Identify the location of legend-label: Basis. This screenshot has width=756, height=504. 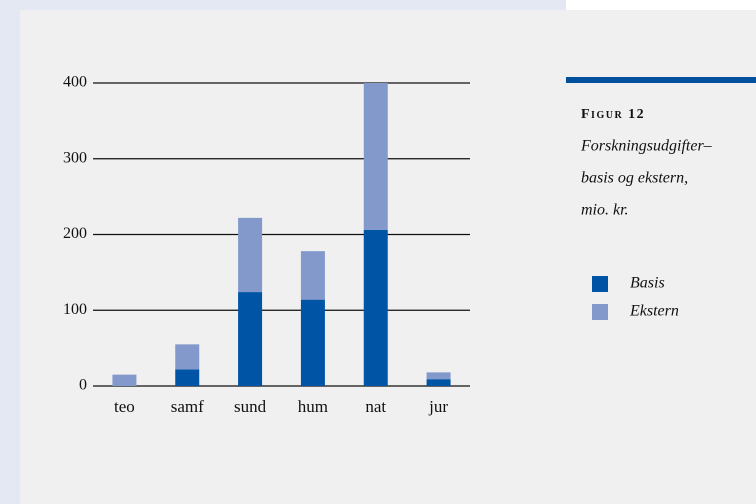
(647, 283).